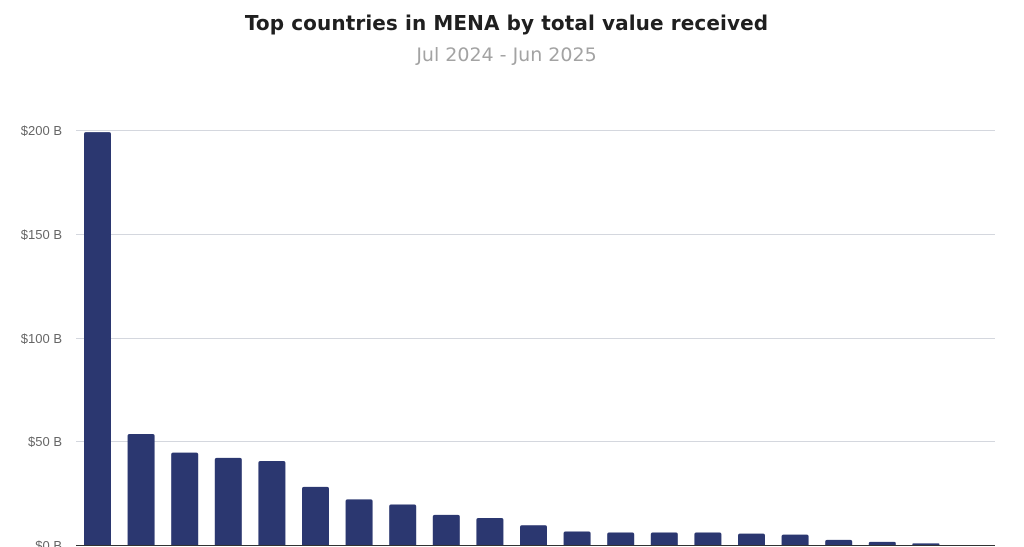 This screenshot has height=547, width=1024. I want to click on chart-subtitle: Jul 2024 - Jun 2025, so click(506, 55).